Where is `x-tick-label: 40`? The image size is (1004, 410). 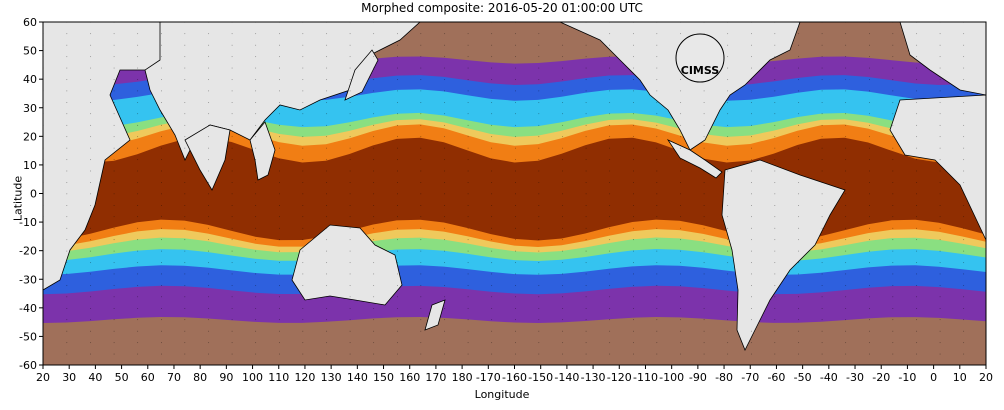
x-tick-label: 40 is located at coordinates (95, 377).